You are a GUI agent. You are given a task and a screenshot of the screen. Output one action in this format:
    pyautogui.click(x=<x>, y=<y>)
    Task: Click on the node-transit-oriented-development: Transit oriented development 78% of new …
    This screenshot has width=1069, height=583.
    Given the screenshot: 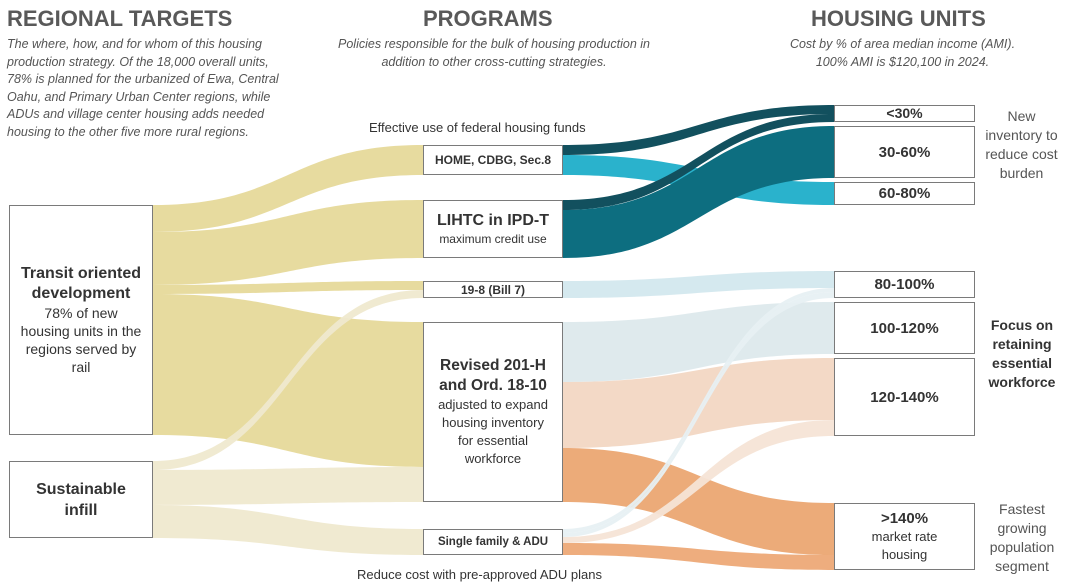 What is the action you would take?
    pyautogui.click(x=81, y=320)
    